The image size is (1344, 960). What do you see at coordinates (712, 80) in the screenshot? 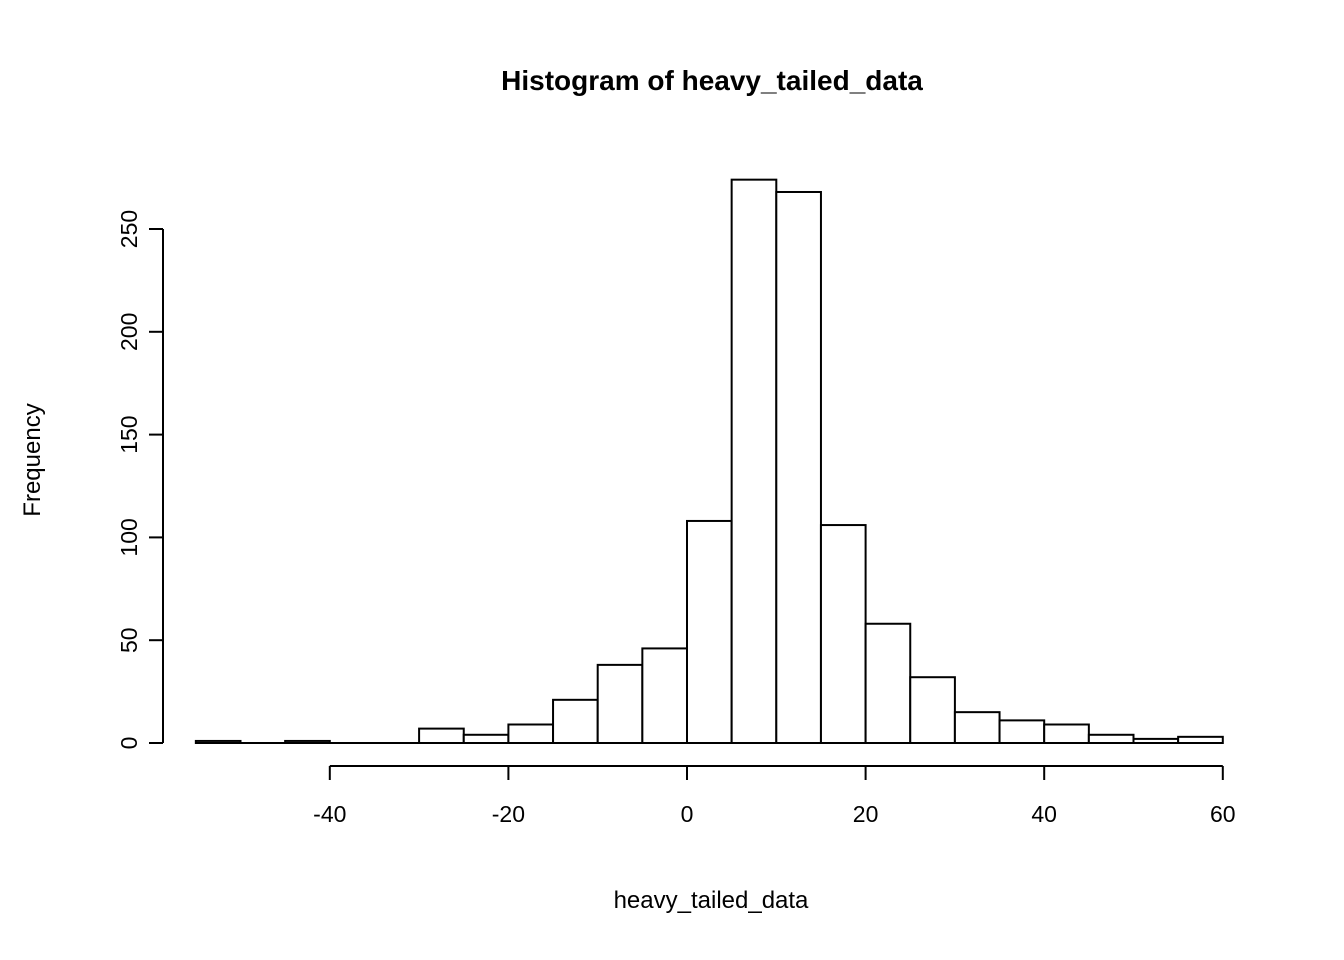
I see `chart-title: Histogram of heavy_tailed_data` at bounding box center [712, 80].